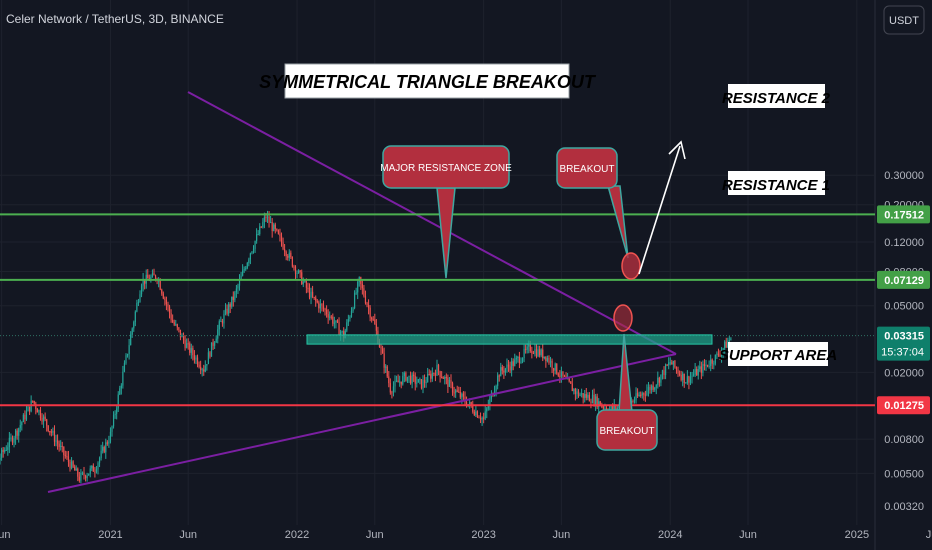 The height and width of the screenshot is (550, 932). I want to click on price-tick-label: 0.00500, so click(904, 474).